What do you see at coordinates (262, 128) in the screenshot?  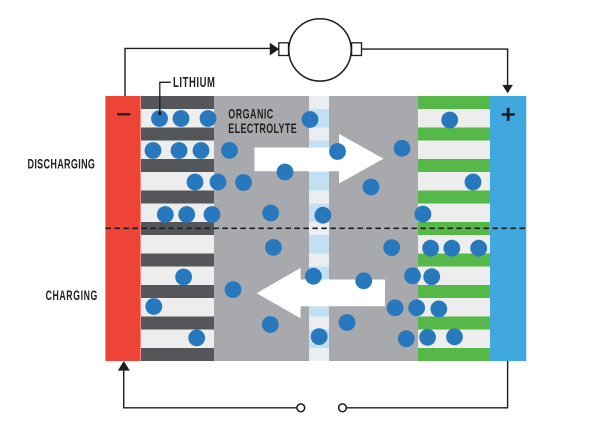 I see `svg-text: ELECTROLYTE` at bounding box center [262, 128].